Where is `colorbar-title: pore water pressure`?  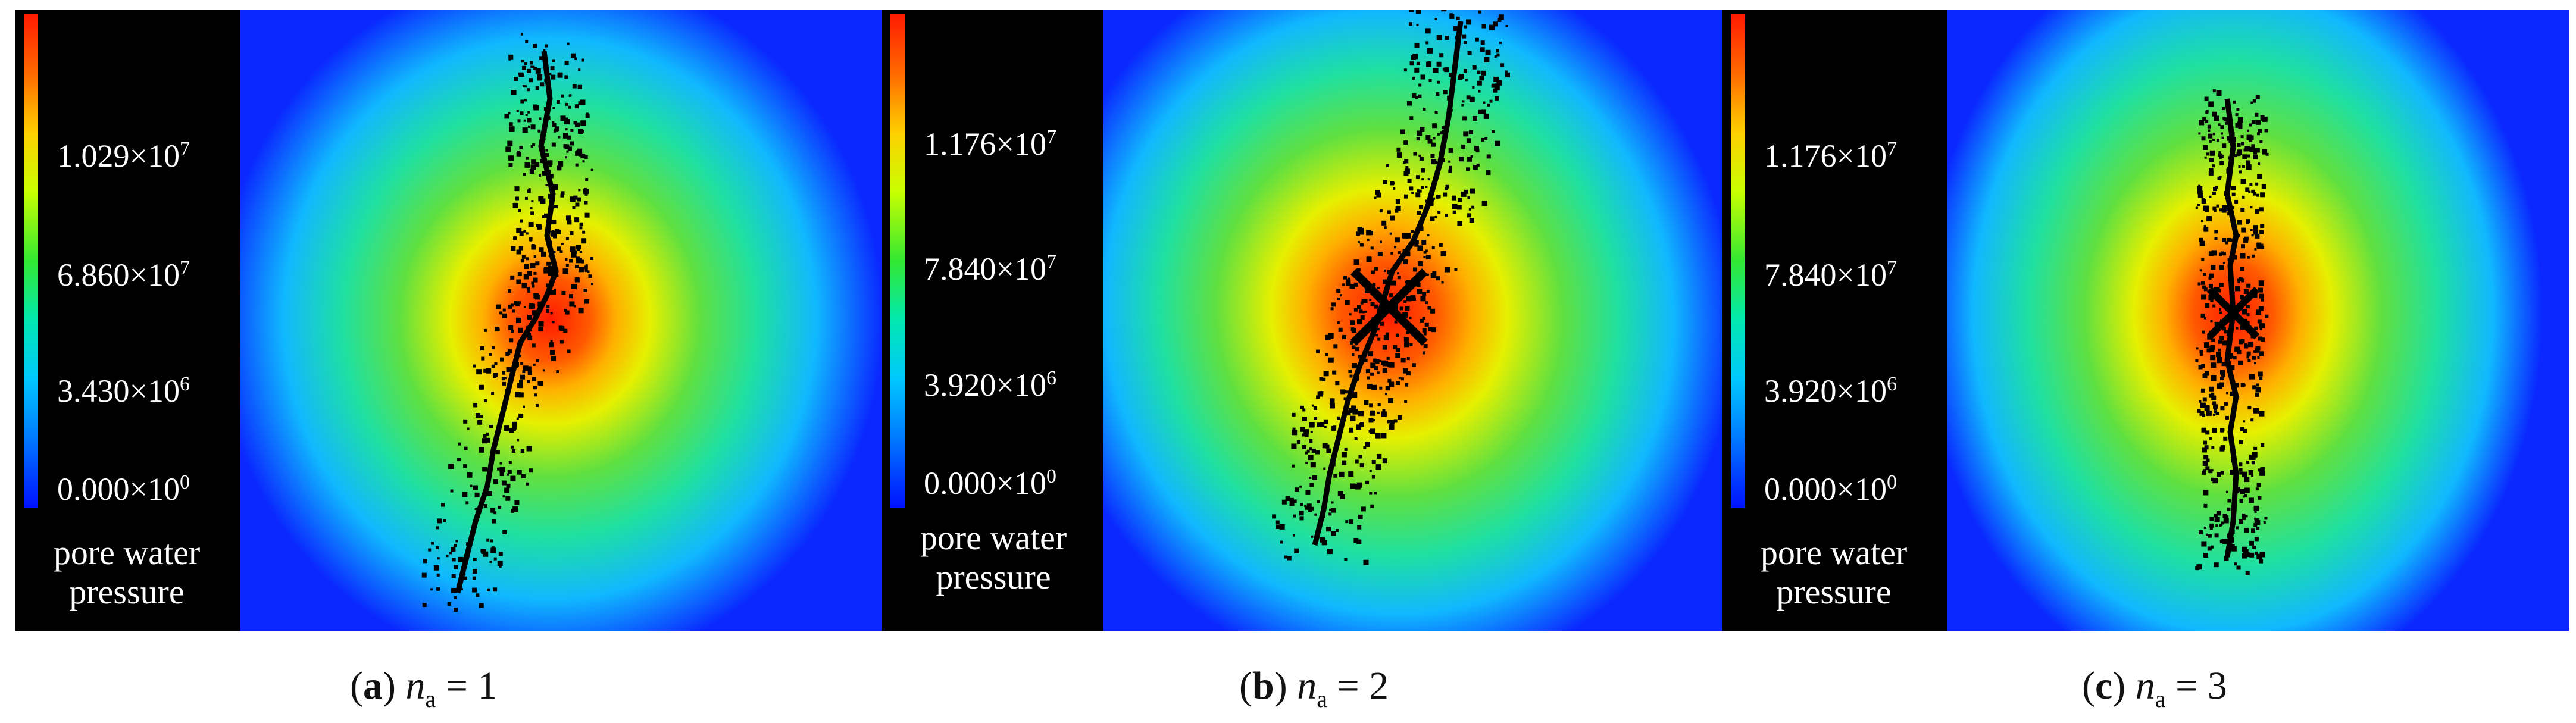
colorbar-title: pore water pressure is located at coordinates (1834, 572).